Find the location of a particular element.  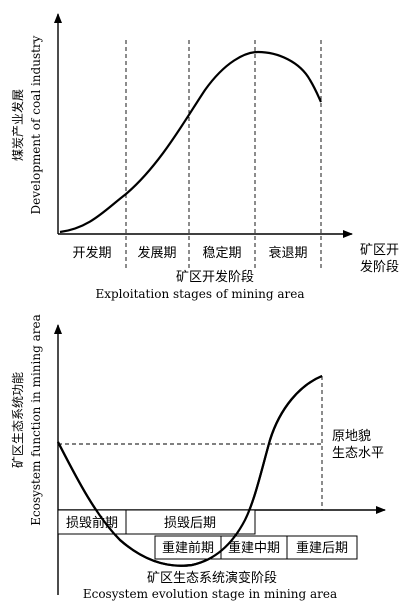

top-caption-en: Exploitation stages of mining area is located at coordinates (199, 294).